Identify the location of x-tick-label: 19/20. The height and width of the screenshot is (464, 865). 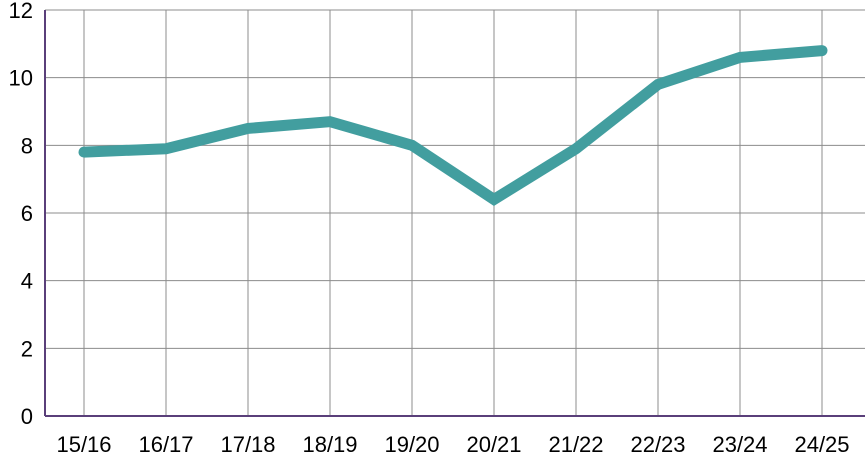
(411, 444).